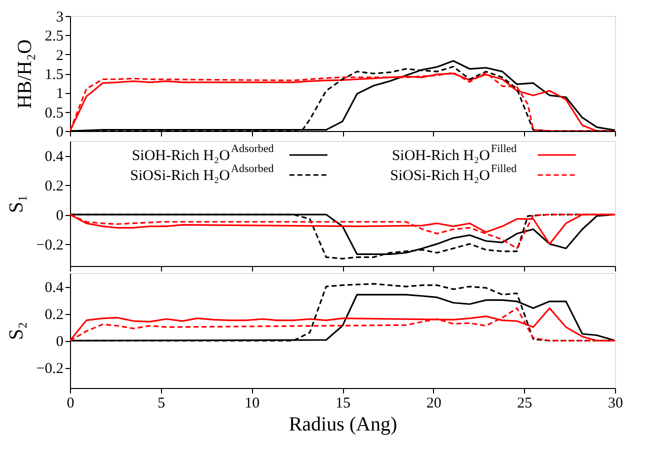 The image size is (648, 454). Describe the element at coordinates (54, 113) in the screenshot. I see `y-tick-label: 0.5` at that location.